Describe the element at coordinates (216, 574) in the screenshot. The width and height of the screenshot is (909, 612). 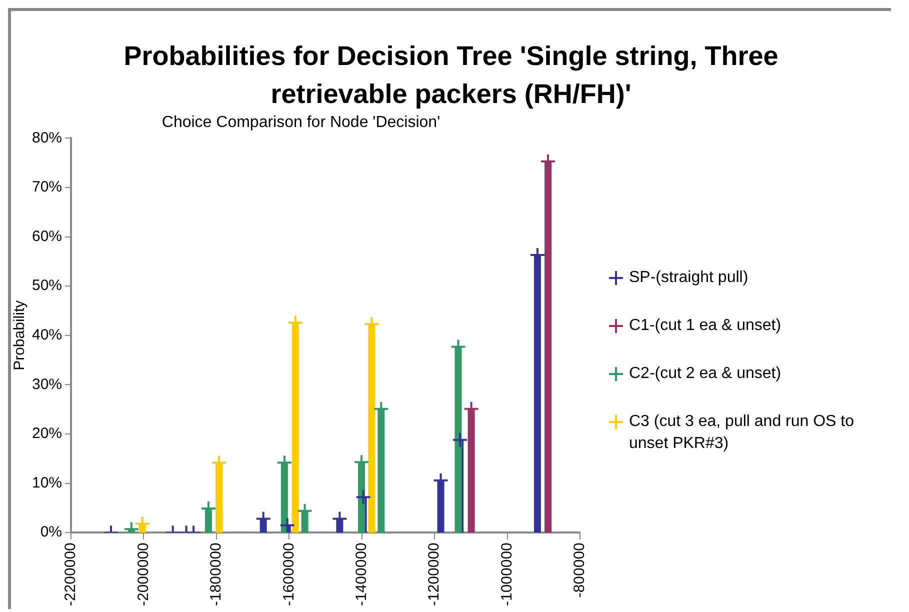
I see `x-tick-label: -1800000` at that location.